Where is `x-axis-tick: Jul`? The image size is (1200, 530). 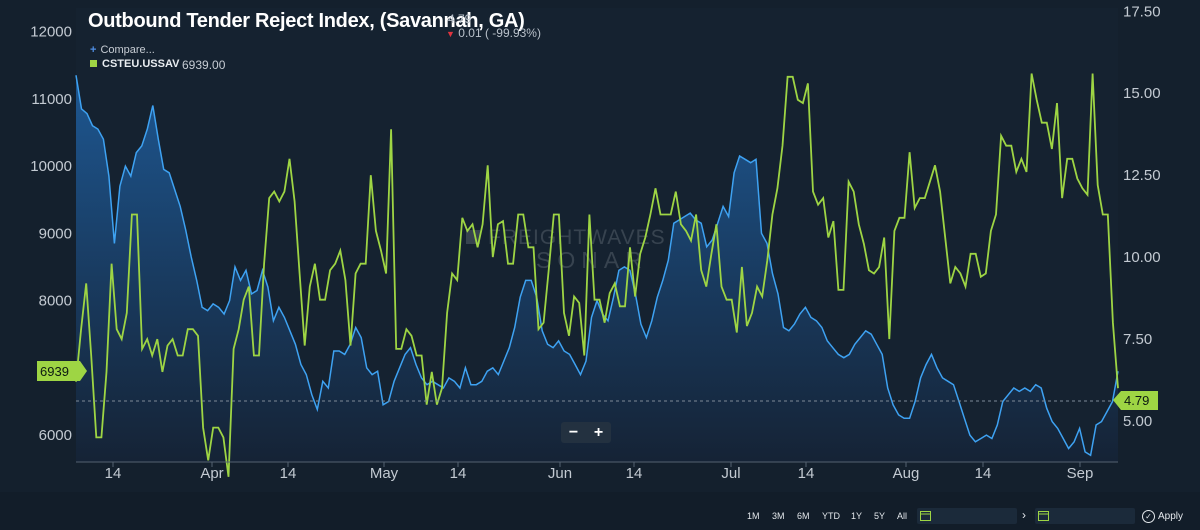
x-axis-tick: Jul is located at coordinates (730, 473).